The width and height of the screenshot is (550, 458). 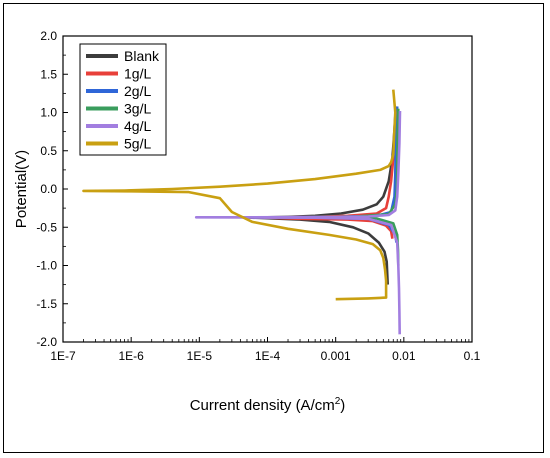 What do you see at coordinates (137, 74) in the screenshot?
I see `legend-label: 1g/L` at bounding box center [137, 74].